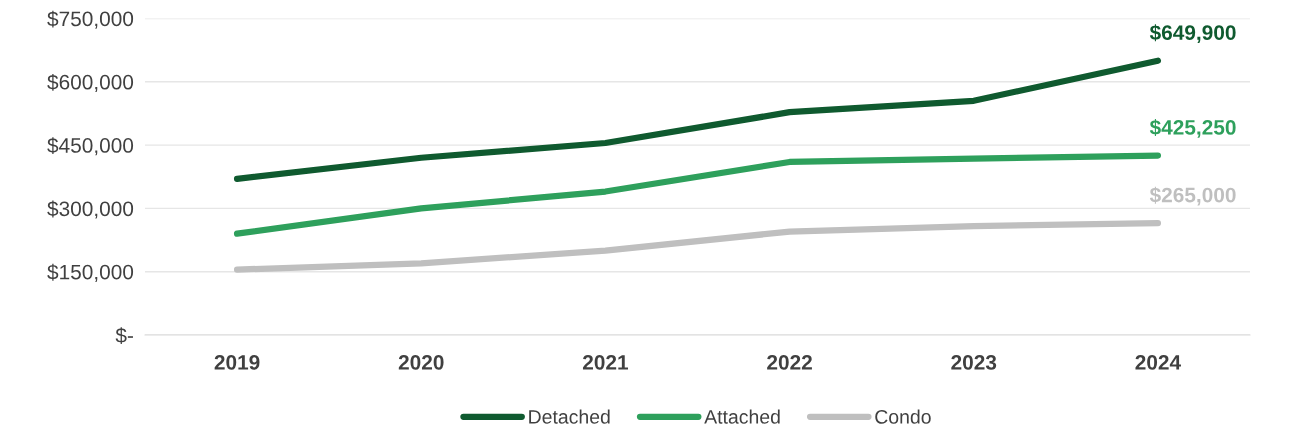 The width and height of the screenshot is (1290, 437). I want to click on x-tick-label: 2022, so click(789, 362).